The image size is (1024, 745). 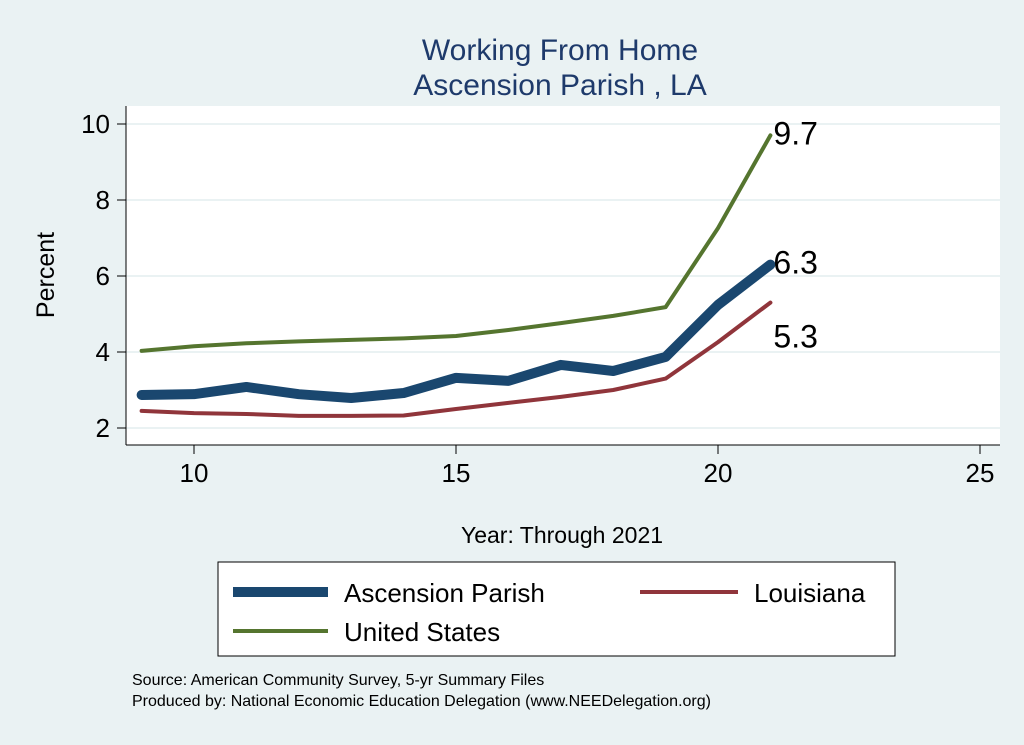 I want to click on x-tick-label: 25, so click(x=980, y=473).